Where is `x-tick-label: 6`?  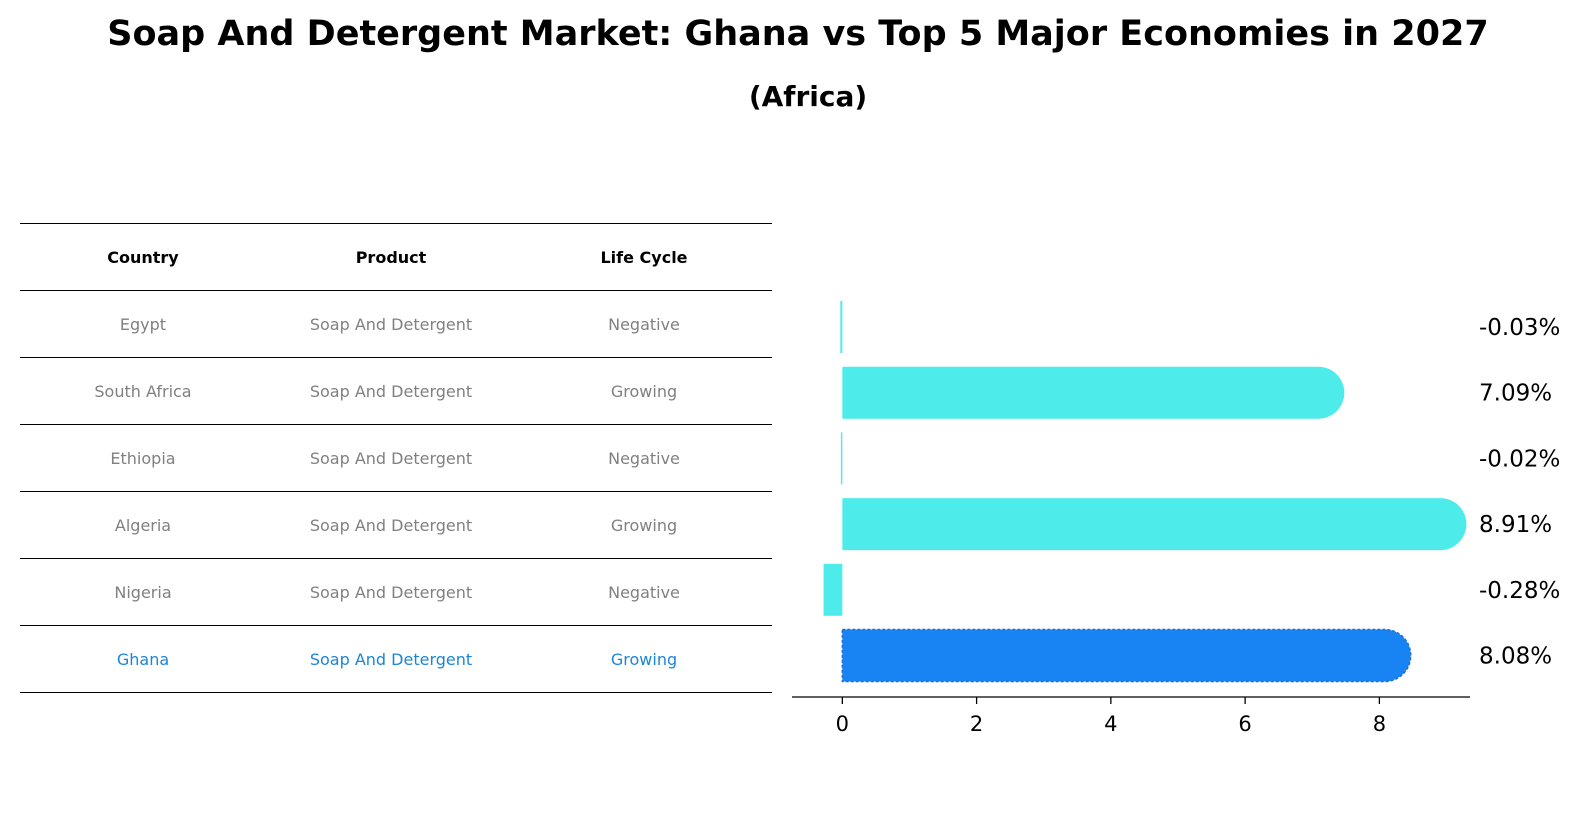
x-tick-label: 6 is located at coordinates (1244, 724).